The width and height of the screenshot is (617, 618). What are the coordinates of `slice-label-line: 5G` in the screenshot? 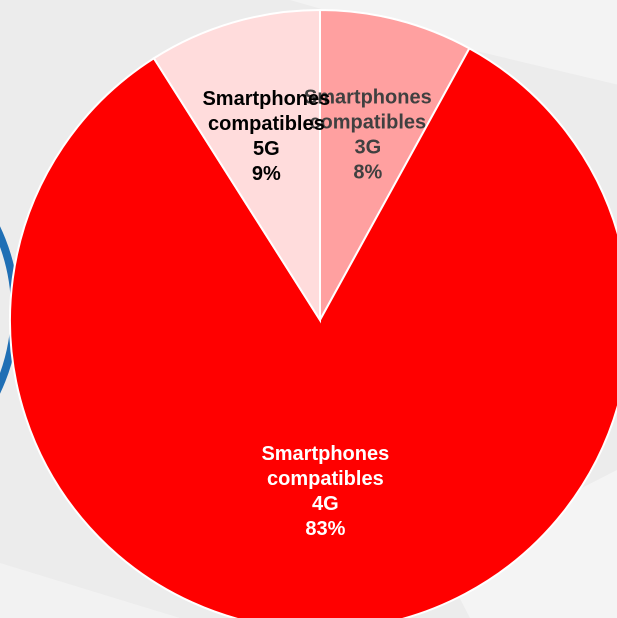 It's located at (266, 149).